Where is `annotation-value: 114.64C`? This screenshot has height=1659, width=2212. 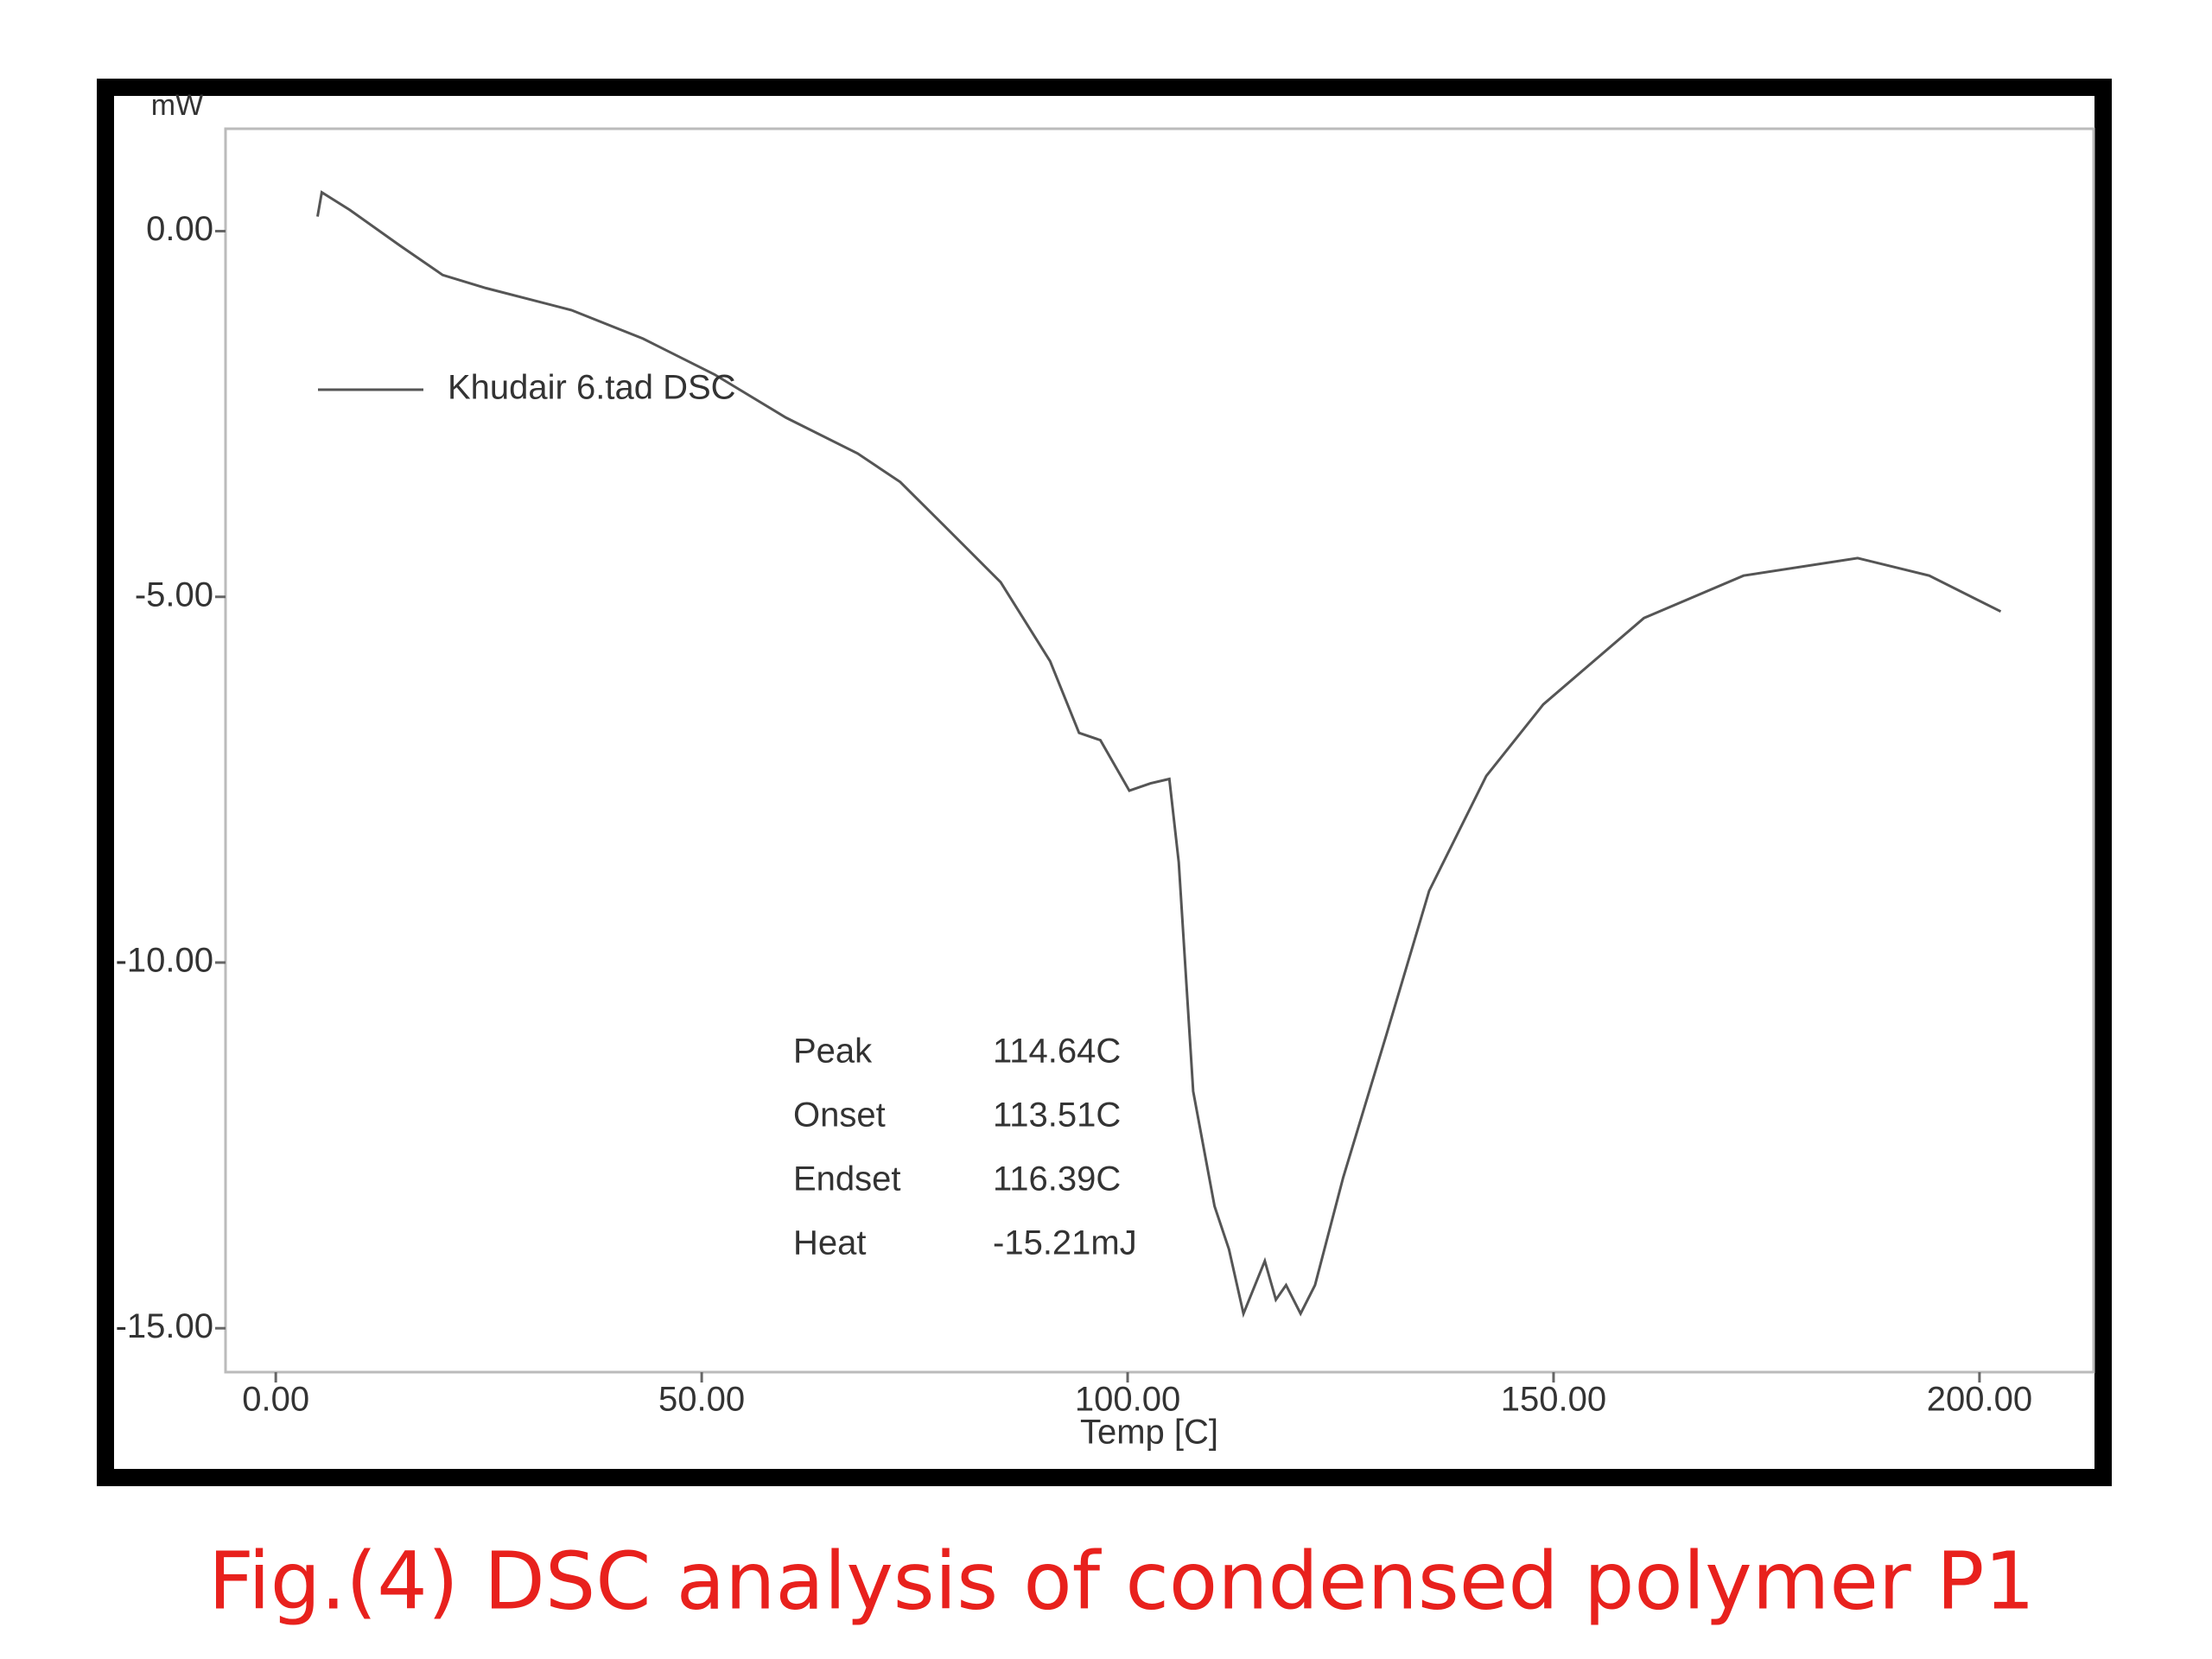
annotation-value: 114.64C is located at coordinates (1057, 1052).